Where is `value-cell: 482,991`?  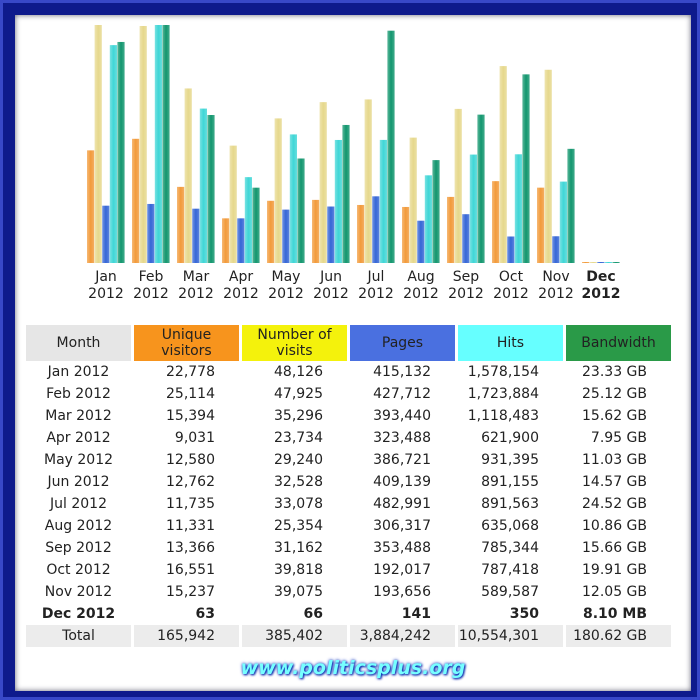
value-cell: 482,991 is located at coordinates (402, 504).